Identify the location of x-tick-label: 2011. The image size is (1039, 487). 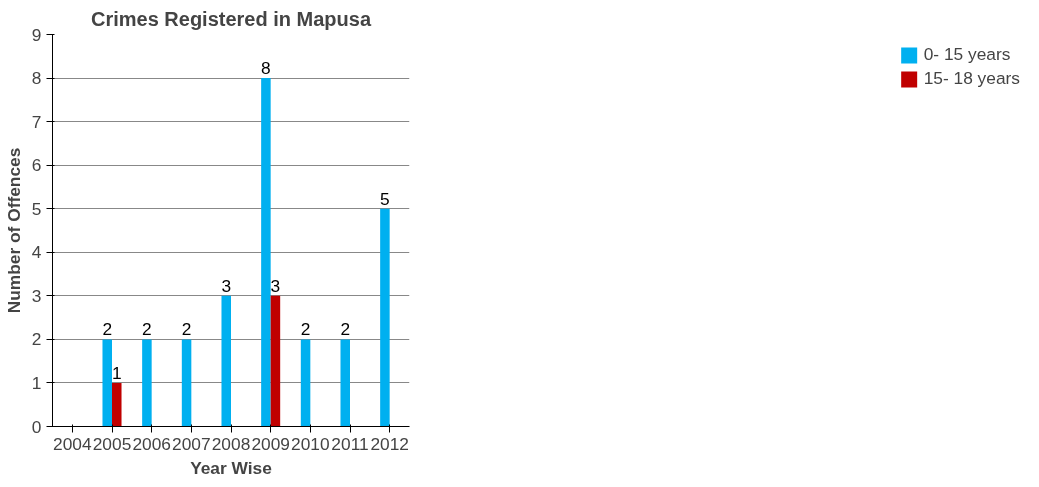
(350, 443).